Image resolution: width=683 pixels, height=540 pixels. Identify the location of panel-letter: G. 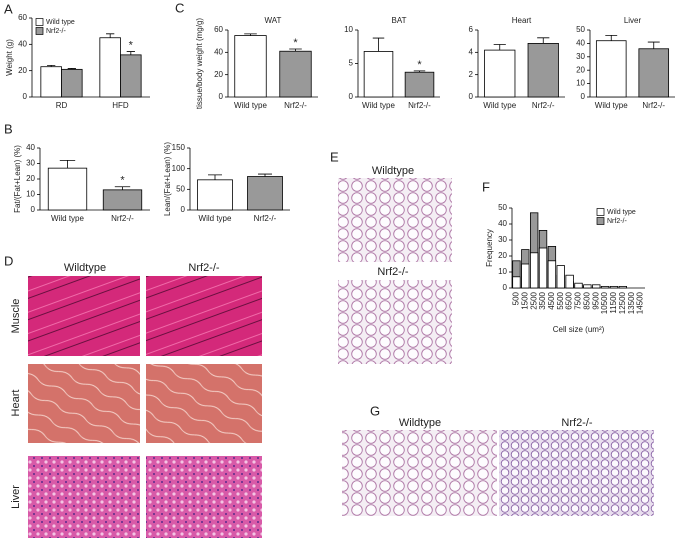
(375, 410).